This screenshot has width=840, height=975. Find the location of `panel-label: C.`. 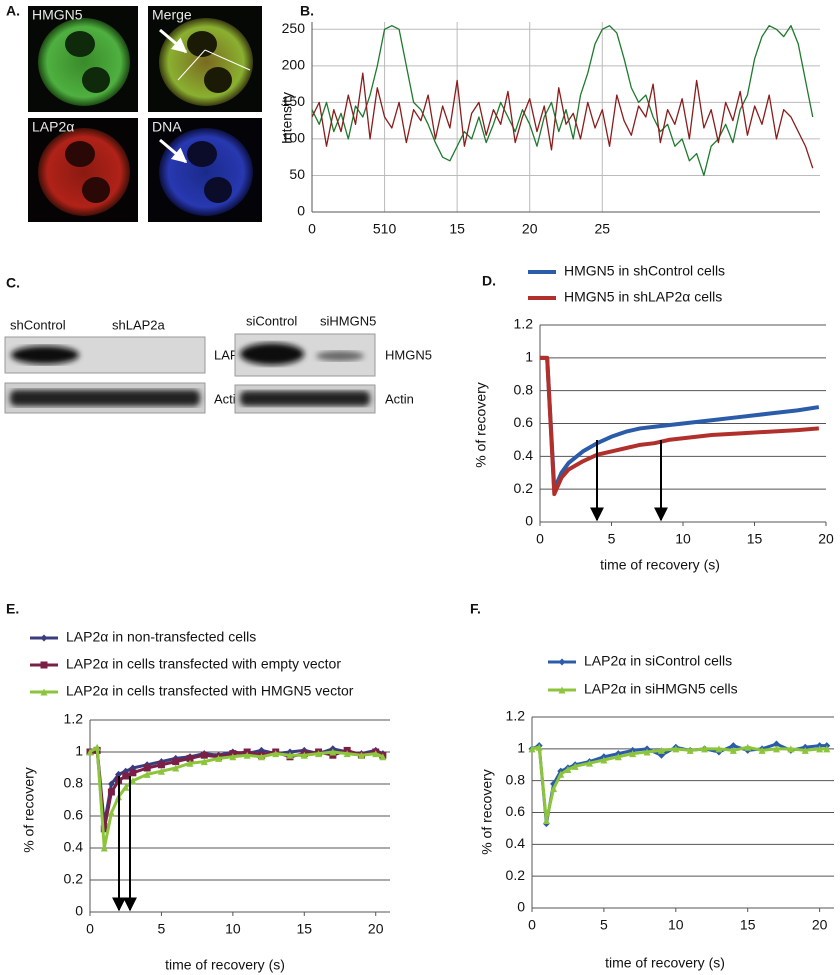

panel-label: C. is located at coordinates (13, 283).